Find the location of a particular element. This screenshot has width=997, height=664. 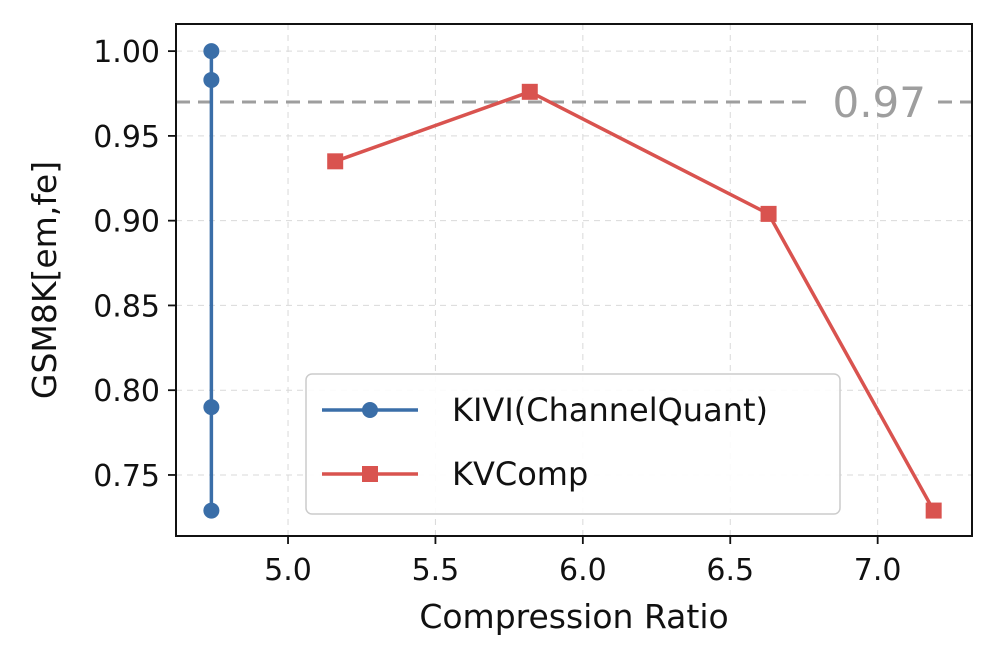

y-tick-label: 1.00 is located at coordinates (126, 52).